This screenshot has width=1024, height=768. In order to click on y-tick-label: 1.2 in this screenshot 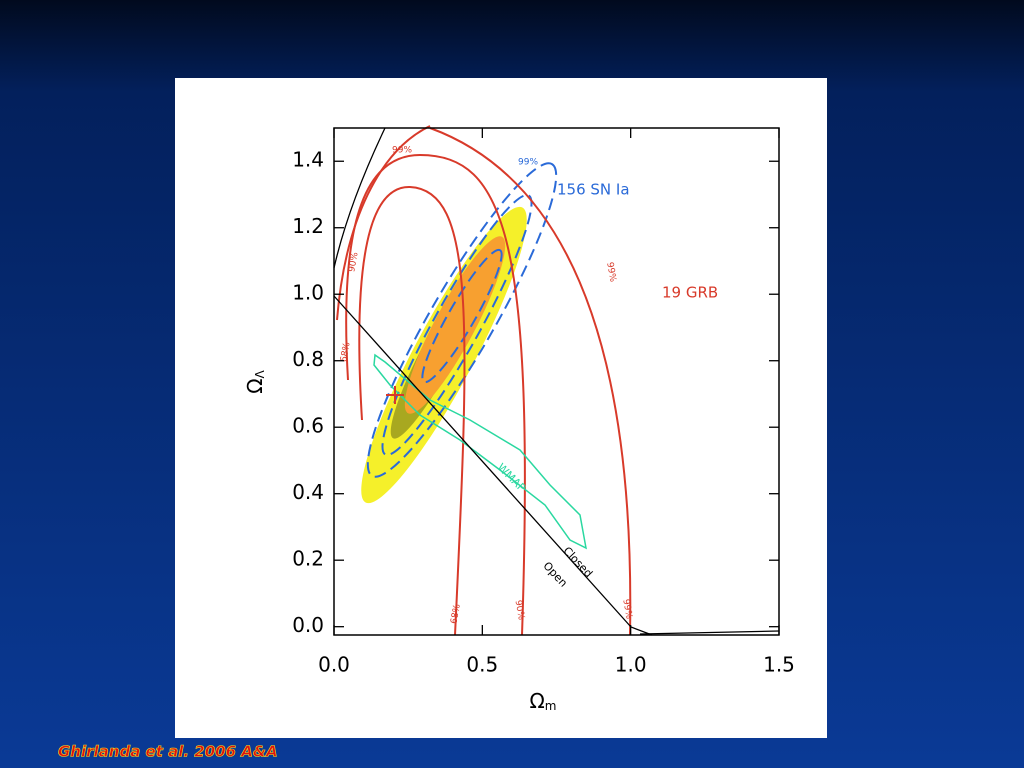, I will do `click(308, 226)`.